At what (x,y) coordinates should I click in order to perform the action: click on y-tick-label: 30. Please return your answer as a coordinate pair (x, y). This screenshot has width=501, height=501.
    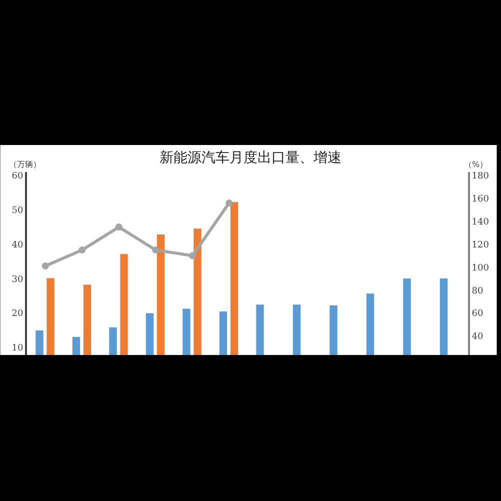
    Looking at the image, I should click on (18, 279).